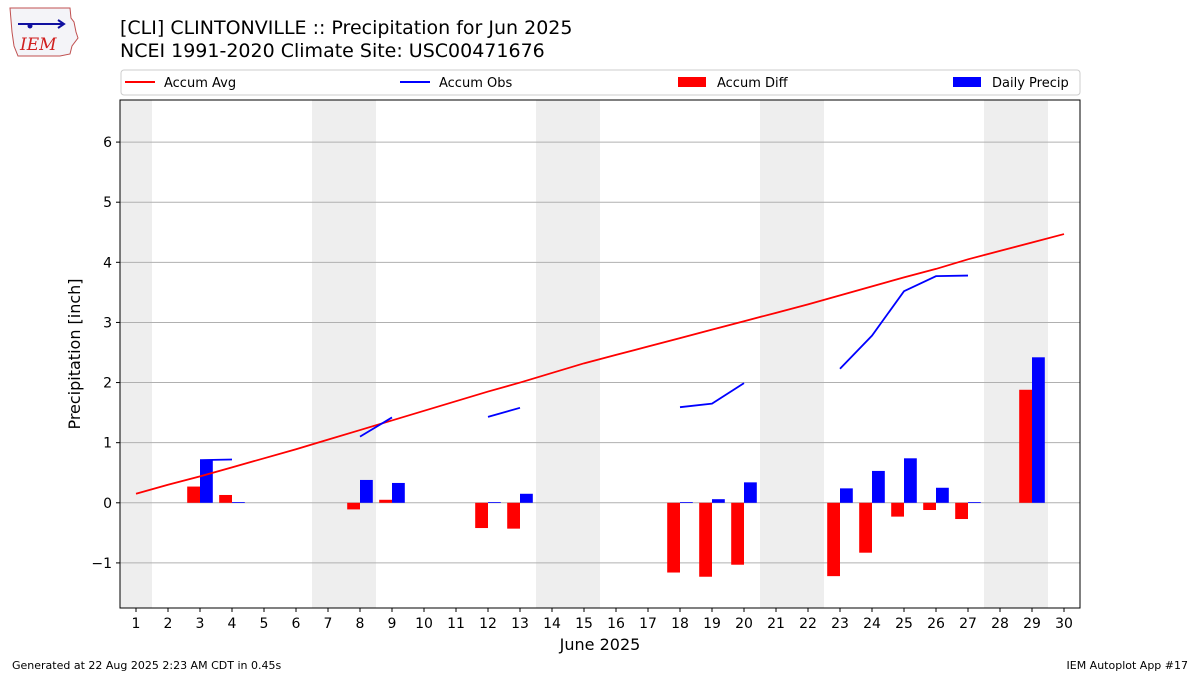 This screenshot has width=1200, height=675. Describe the element at coordinates (360, 624) in the screenshot. I see `x-tick-label: 8` at that location.